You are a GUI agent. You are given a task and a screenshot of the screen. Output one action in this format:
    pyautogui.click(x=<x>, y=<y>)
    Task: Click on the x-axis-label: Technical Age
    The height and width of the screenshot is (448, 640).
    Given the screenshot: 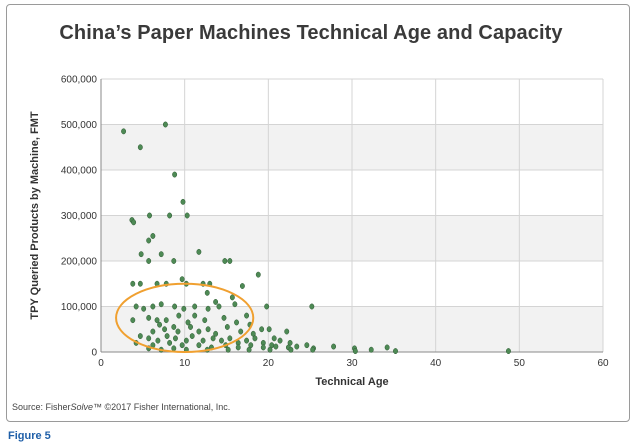 What is the action you would take?
    pyautogui.click(x=351, y=382)
    